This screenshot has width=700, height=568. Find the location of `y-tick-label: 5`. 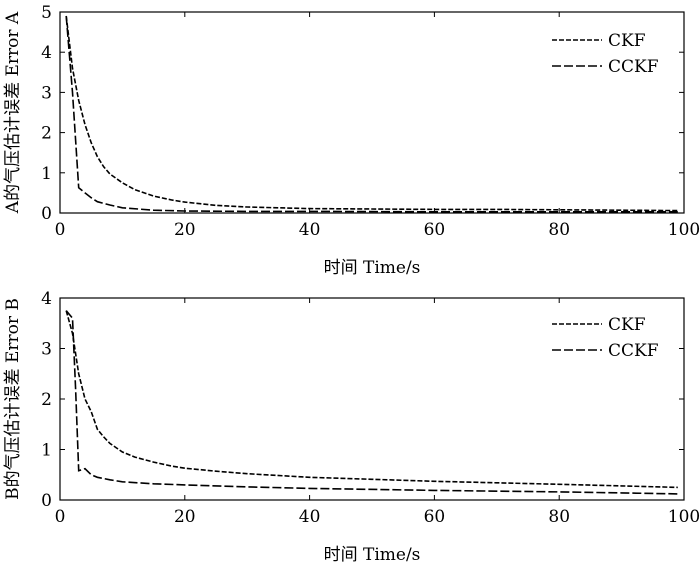

y-tick-label: 5 is located at coordinates (46, 13).